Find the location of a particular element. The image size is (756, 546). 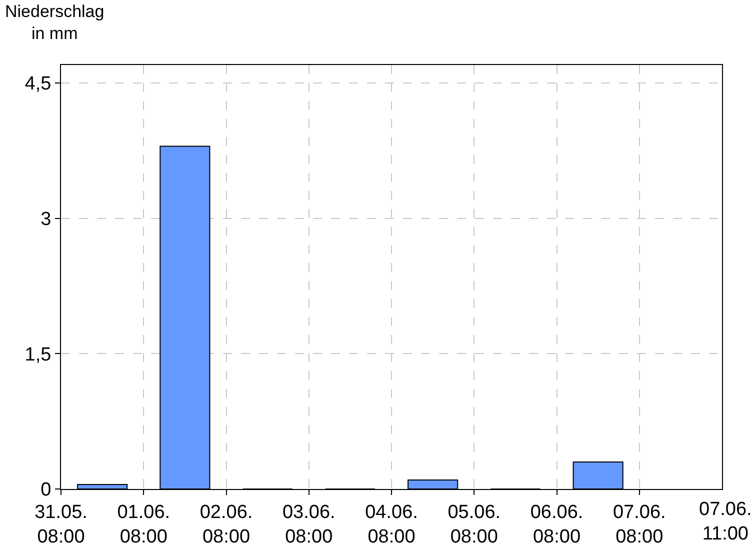

x-tick-label: 05.06. 08:00 is located at coordinates (474, 524).